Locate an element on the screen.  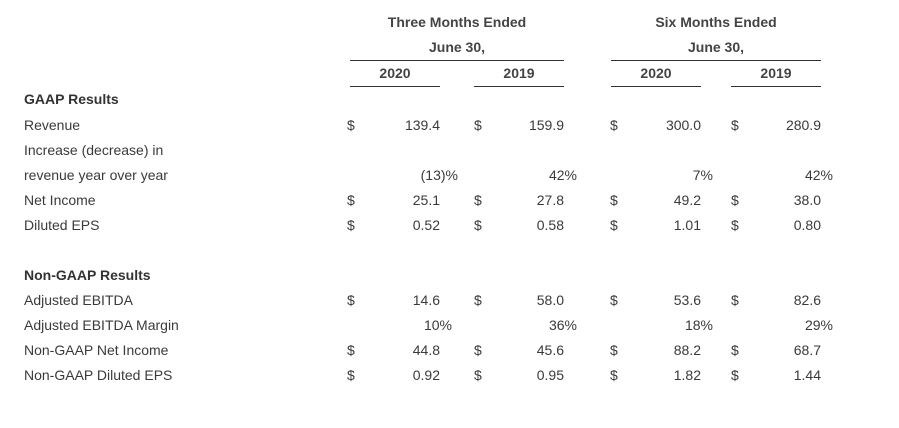
diluted-eps-2020-3m: 0.52 is located at coordinates (426, 225).